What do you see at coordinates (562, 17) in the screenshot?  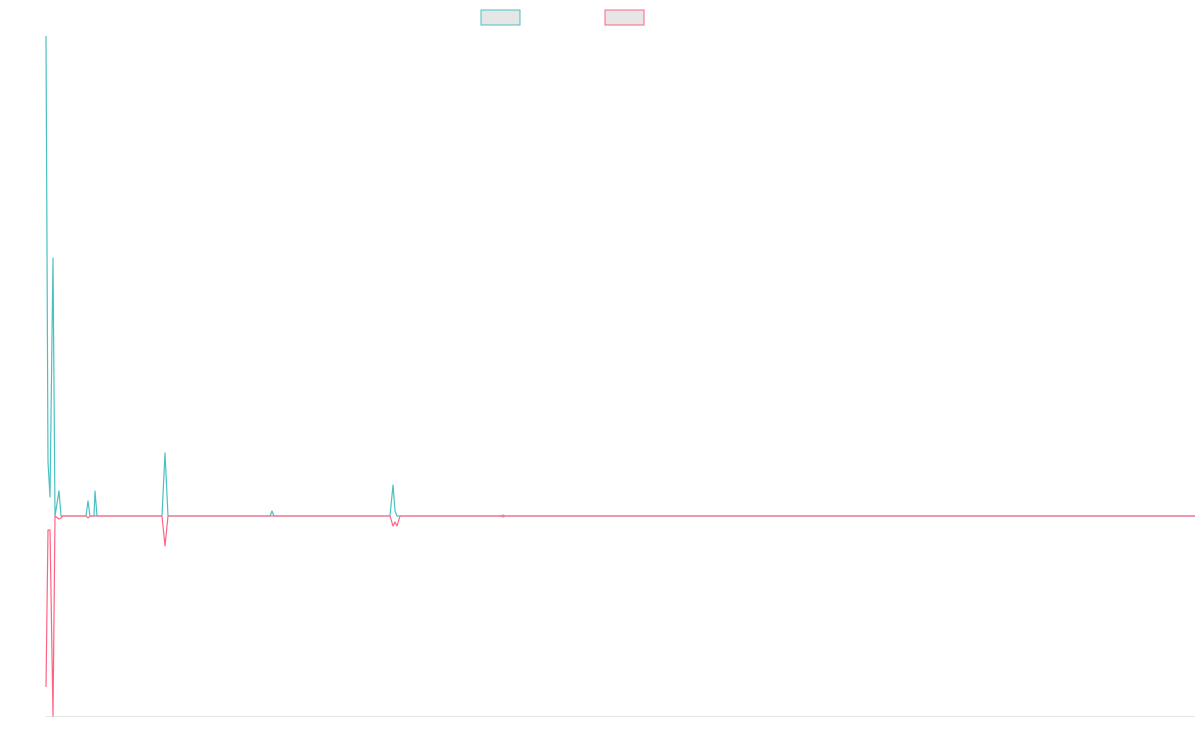 I see `legend` at bounding box center [562, 17].